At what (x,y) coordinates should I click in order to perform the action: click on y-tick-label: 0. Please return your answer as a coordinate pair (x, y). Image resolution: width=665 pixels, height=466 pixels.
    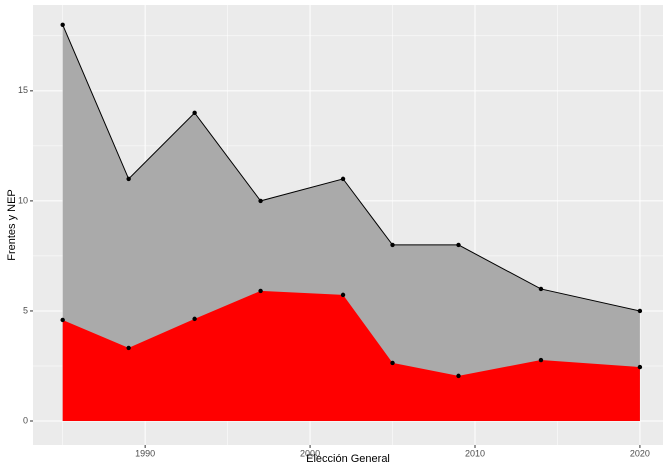
    Looking at the image, I should click on (25, 420).